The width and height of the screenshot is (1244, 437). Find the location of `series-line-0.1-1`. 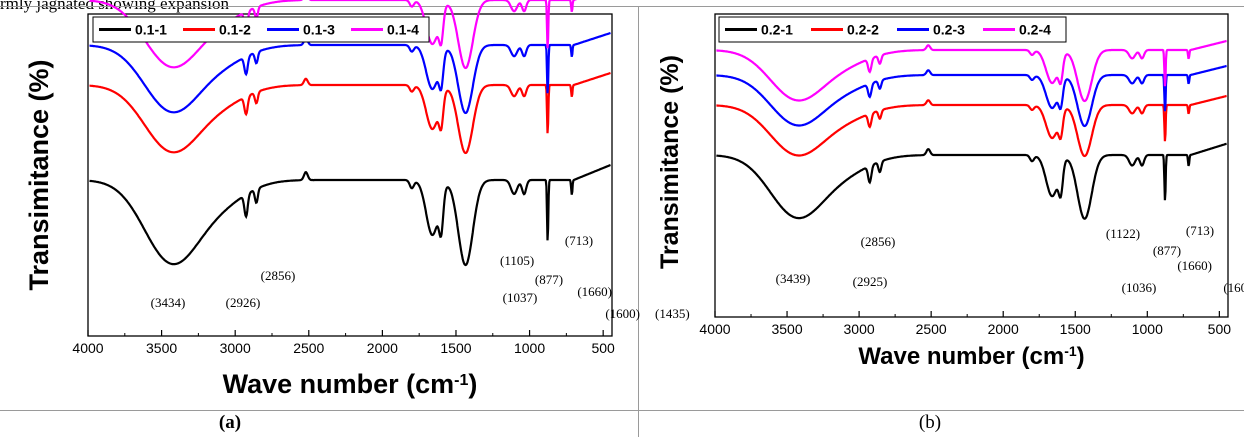

series-line-0.1-1 is located at coordinates (350, 215).